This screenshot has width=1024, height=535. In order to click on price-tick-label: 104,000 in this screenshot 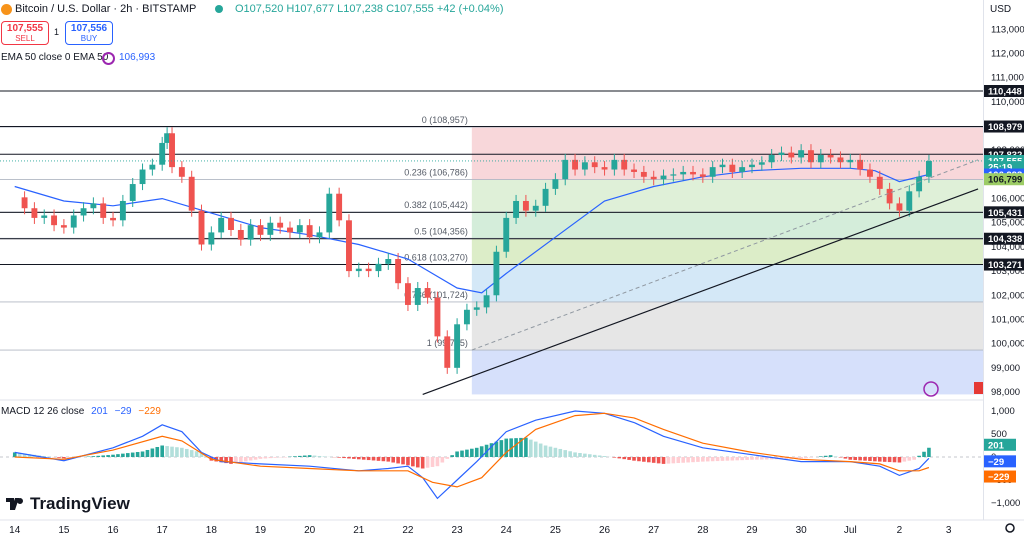, I will do `click(1007, 247)`.